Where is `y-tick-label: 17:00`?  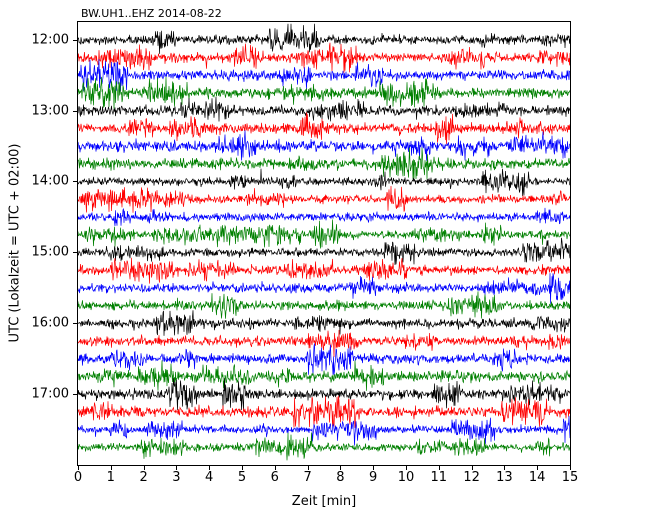 y-tick-label: 17:00 is located at coordinates (50, 394).